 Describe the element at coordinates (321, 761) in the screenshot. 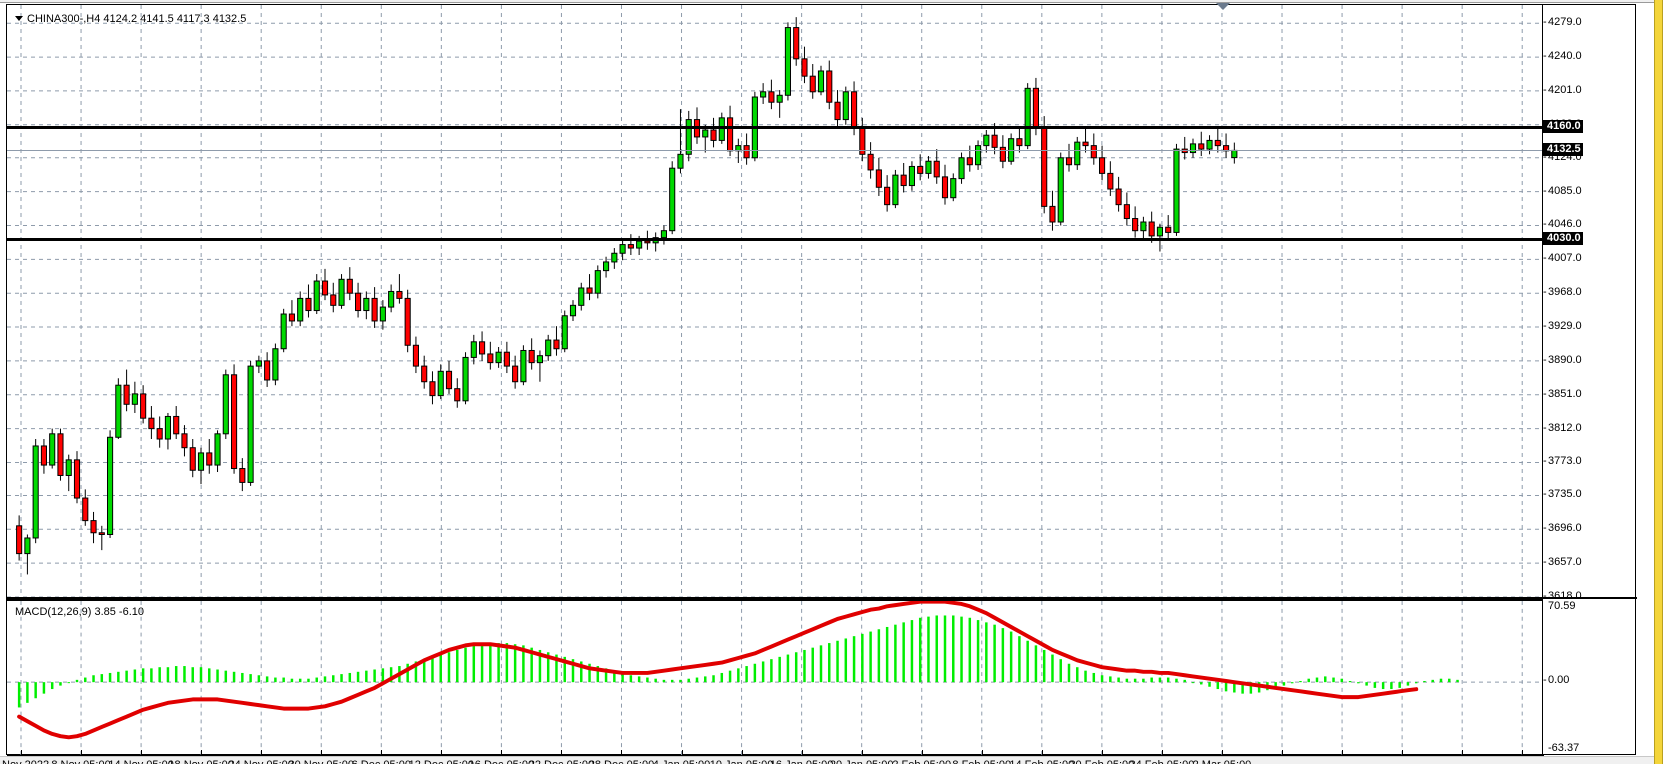

I see `time-axis-label: 30 Nov 05:00` at that location.